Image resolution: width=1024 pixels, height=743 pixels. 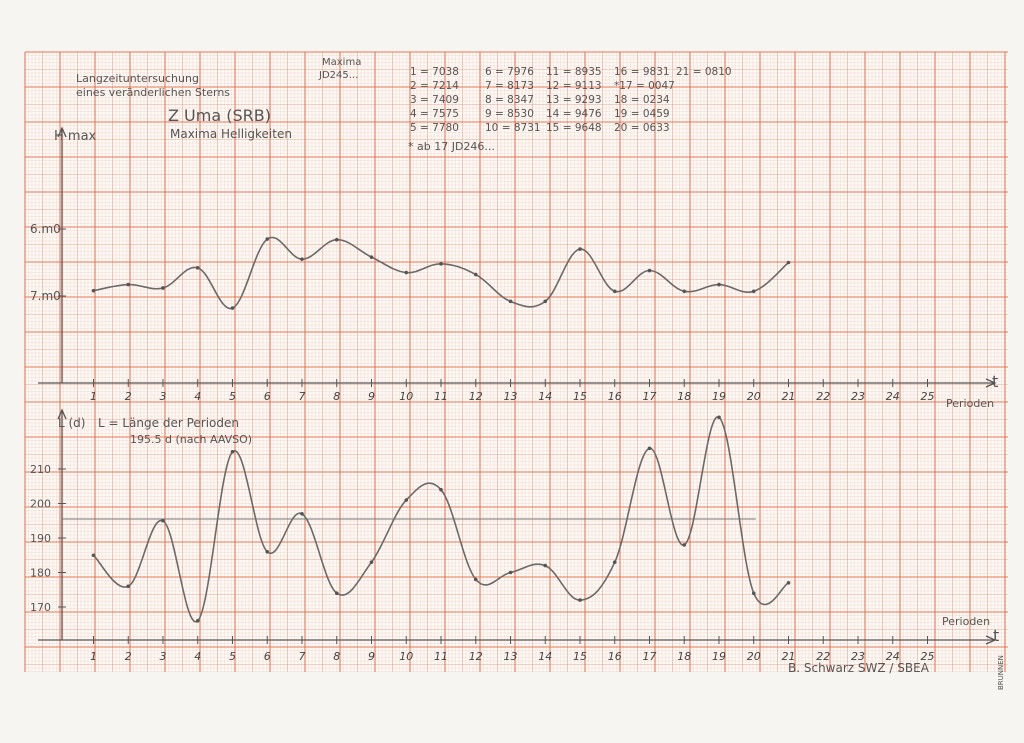 I want to click on y-tick-label: 210, so click(x=40, y=469).